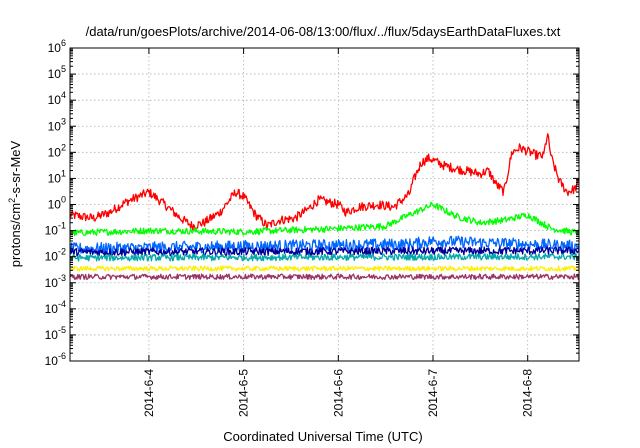 Image resolution: width=640 pixels, height=448 pixels. What do you see at coordinates (62, 304) in the screenshot?
I see `y-tick-exponent: -4` at bounding box center [62, 304].